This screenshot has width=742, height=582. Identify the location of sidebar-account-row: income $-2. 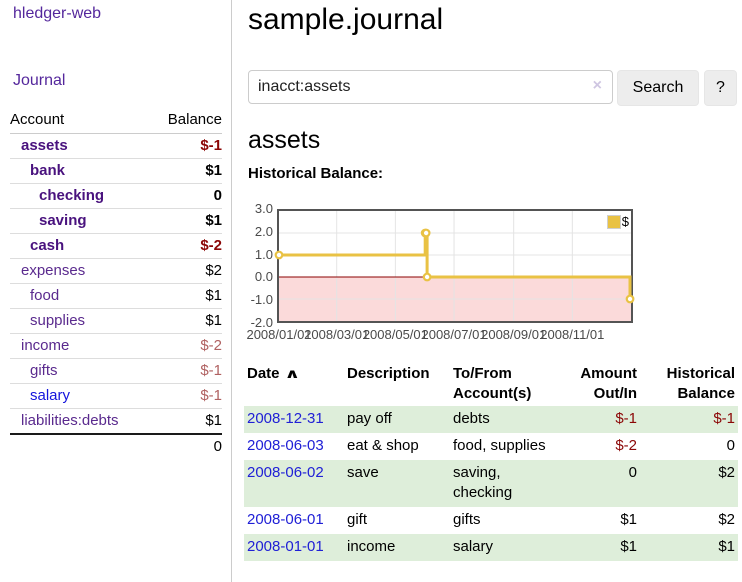
(116, 346).